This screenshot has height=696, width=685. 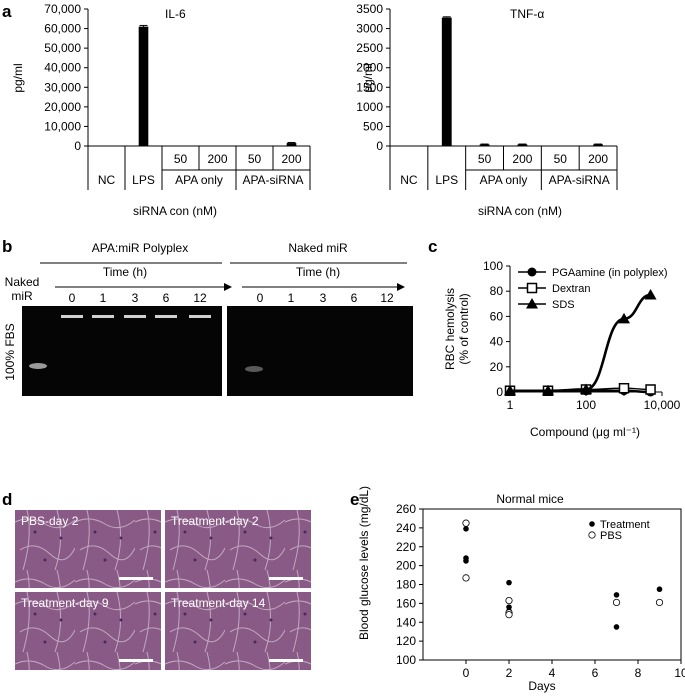 I want to click on y-tick-label: 160, so click(x=406, y=603).